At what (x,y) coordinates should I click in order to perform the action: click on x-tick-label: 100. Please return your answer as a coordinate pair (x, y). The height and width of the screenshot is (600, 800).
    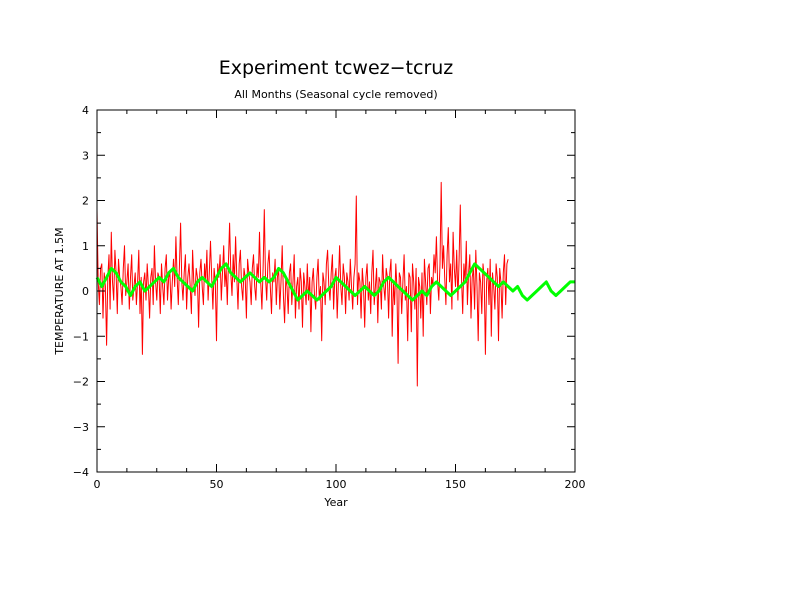
    Looking at the image, I should click on (336, 484).